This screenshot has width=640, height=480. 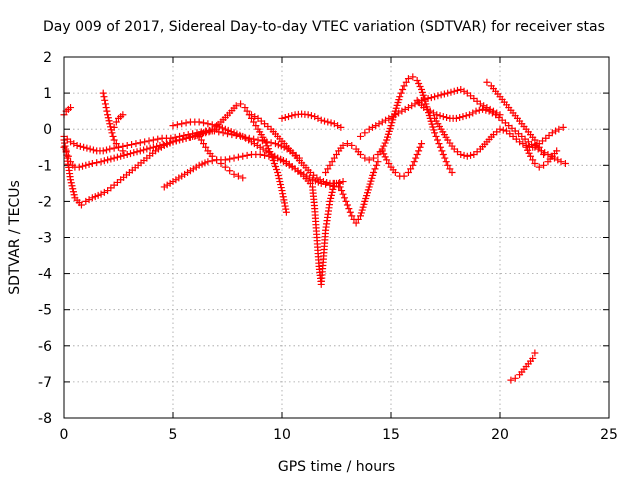 I want to click on x-tick-label: 25, so click(x=609, y=435).